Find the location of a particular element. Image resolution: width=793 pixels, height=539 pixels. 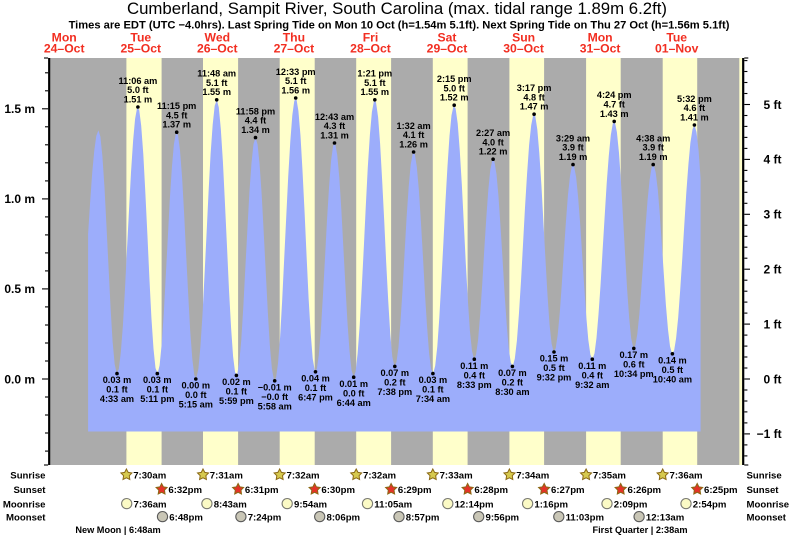

svg-text: 0.04 m is located at coordinates (315, 378).